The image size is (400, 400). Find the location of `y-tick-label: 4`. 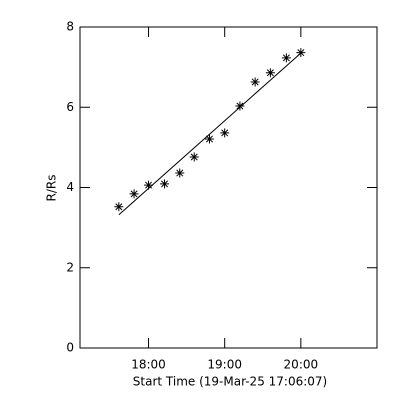

y-tick-label: 4 is located at coordinates (70, 187).